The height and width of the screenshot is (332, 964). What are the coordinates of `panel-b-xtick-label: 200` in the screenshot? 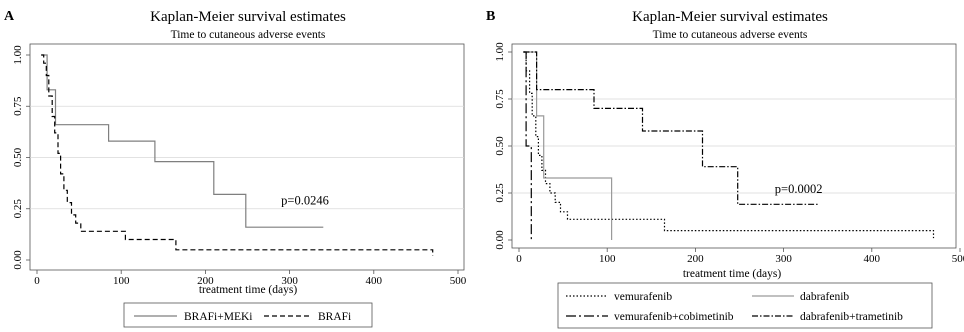 It's located at (695, 259).